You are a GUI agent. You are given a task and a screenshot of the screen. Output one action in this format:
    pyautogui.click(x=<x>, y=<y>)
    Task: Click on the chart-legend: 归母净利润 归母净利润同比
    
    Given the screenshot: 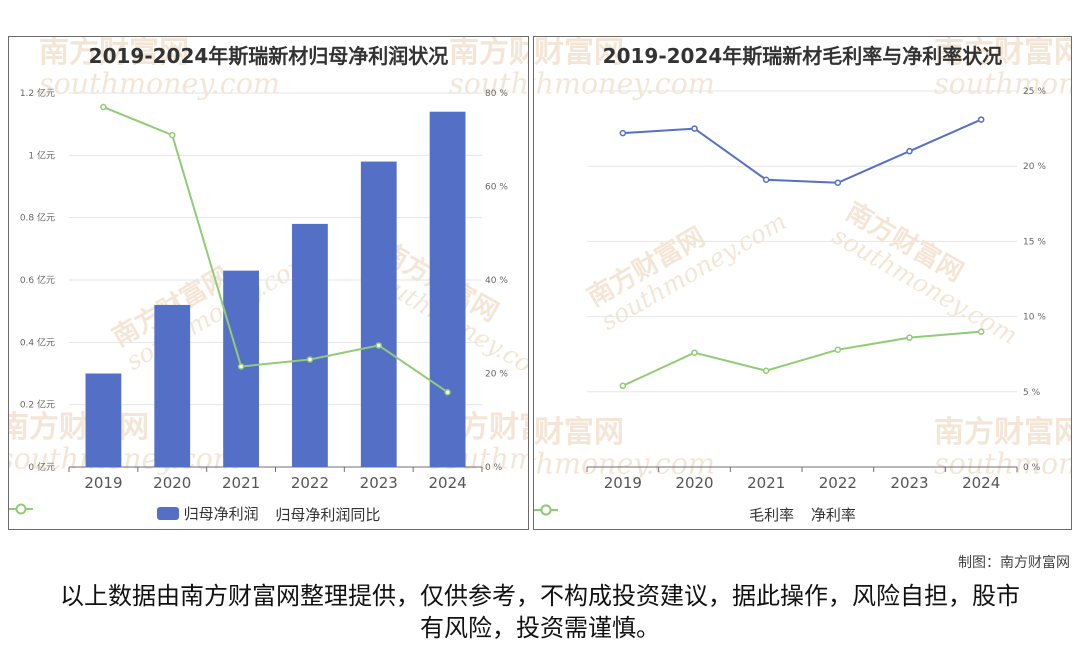 What is the action you would take?
    pyautogui.click(x=268, y=514)
    